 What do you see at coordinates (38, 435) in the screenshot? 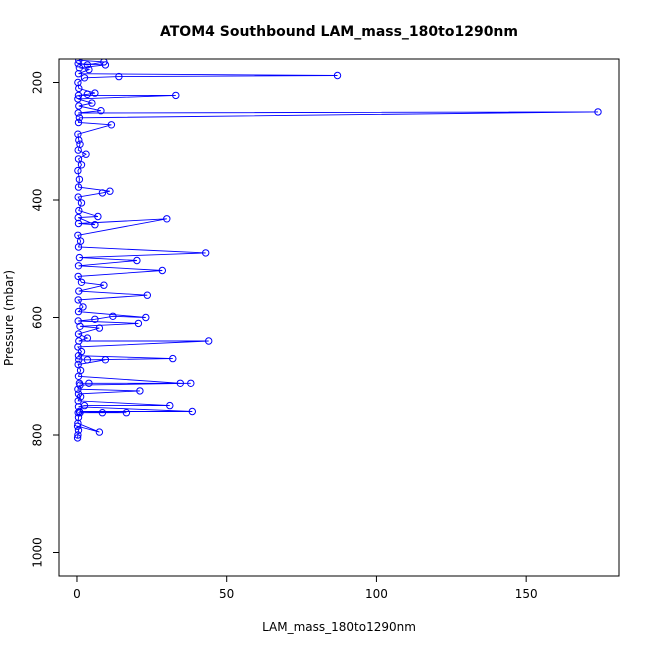
I see `y-tick-label: 800` at bounding box center [38, 435].